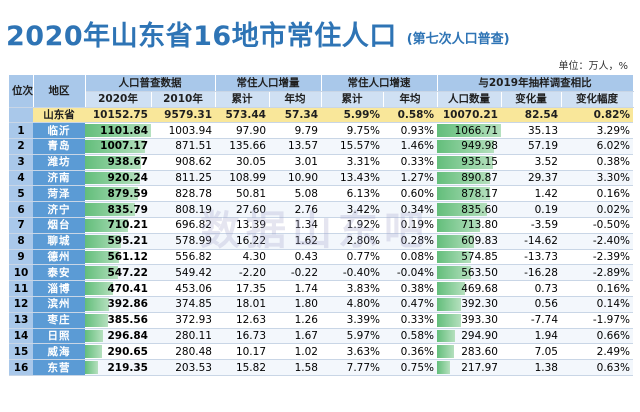 The width and height of the screenshot is (640, 412). I want to click on inc-total-cell: 16.73, so click(242, 336).